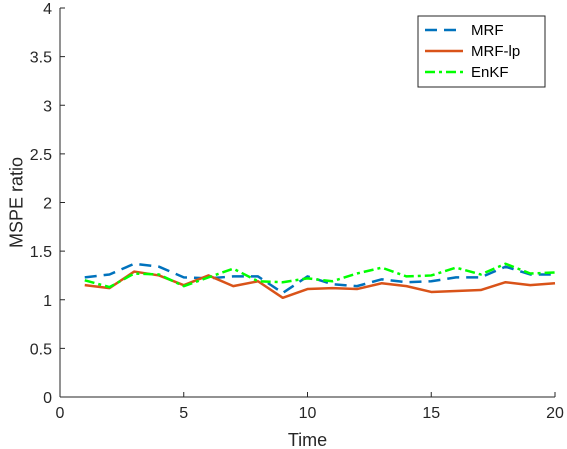  I want to click on x-tick-label: 10, so click(308, 413).